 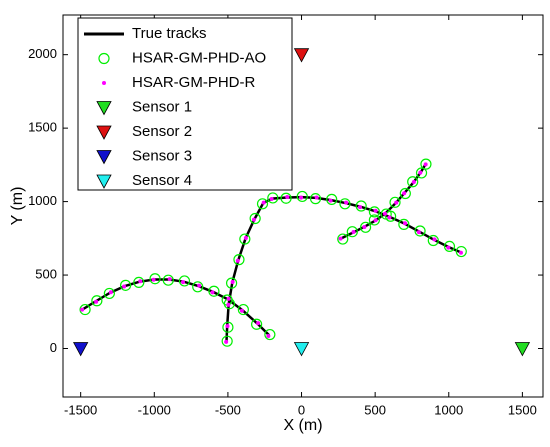 What do you see at coordinates (522, 409) in the screenshot?
I see `x-tick-label: 1500` at bounding box center [522, 409].